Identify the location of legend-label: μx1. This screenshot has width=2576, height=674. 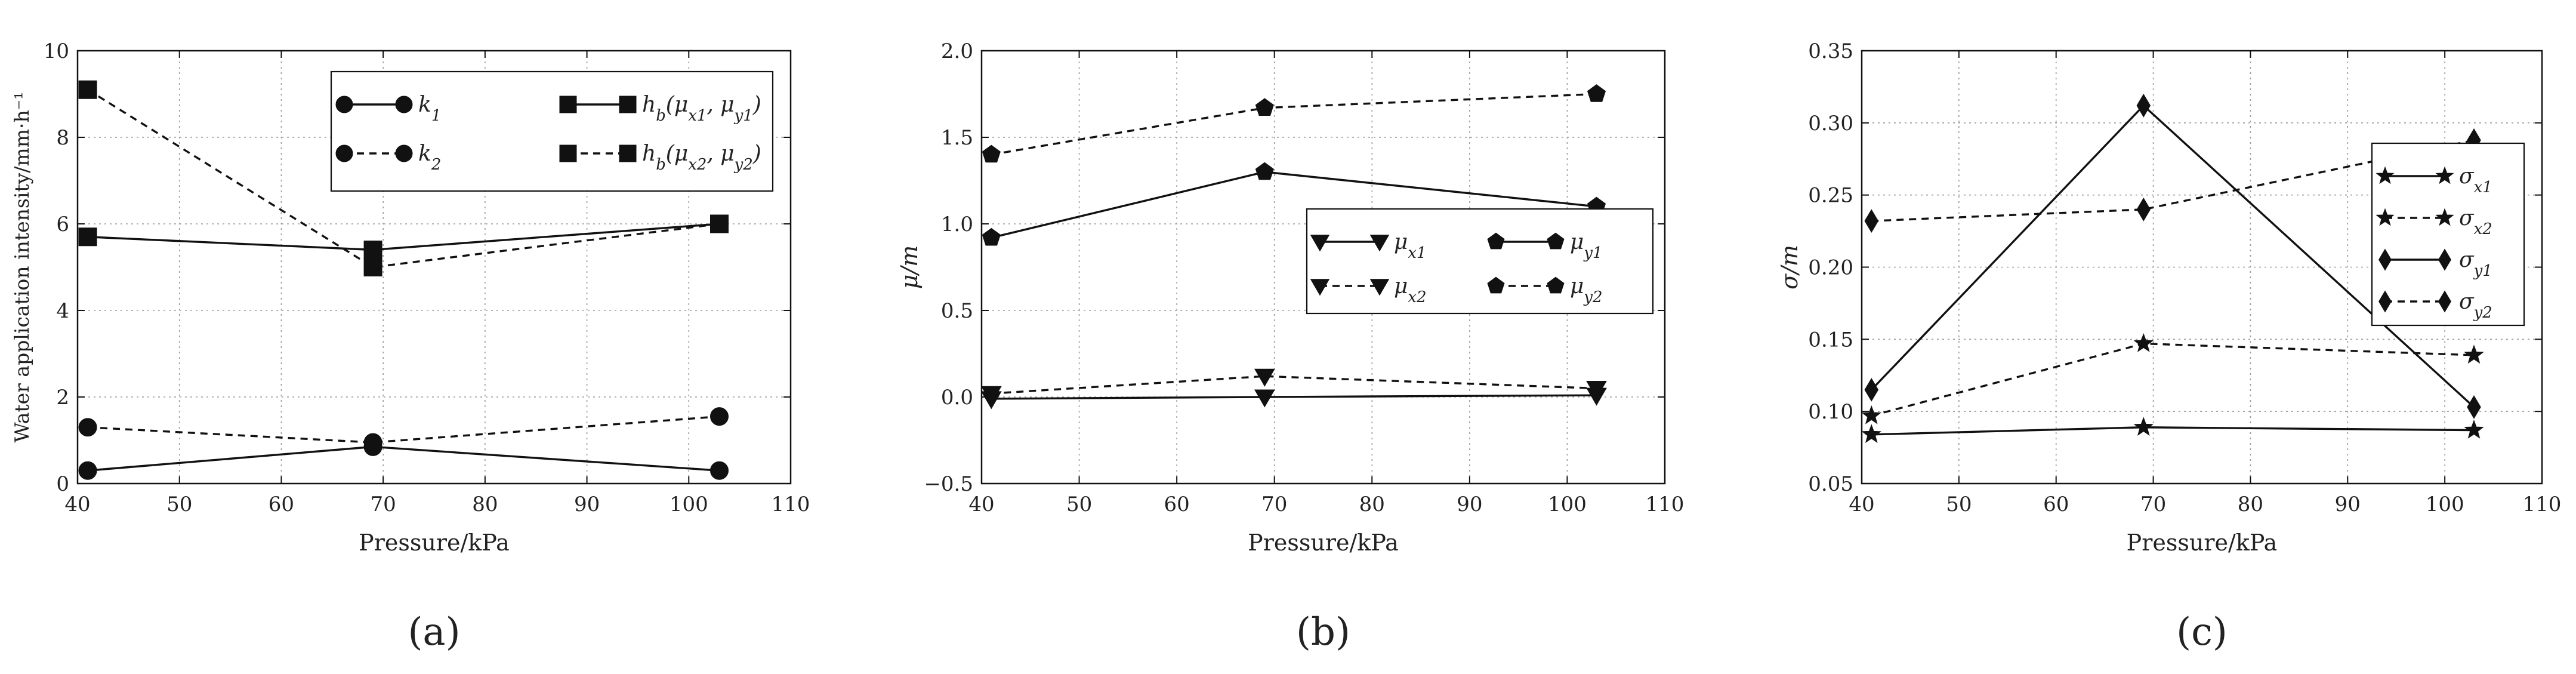
(1411, 246).